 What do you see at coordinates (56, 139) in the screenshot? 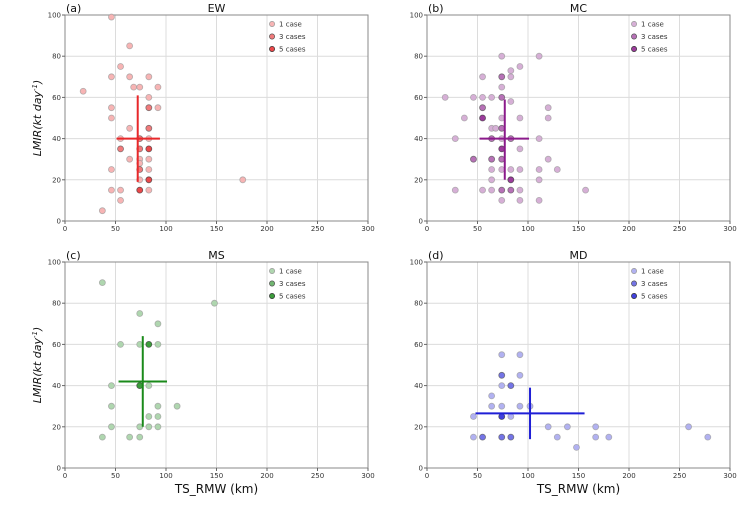
I see `y-tick-label: 40` at bounding box center [56, 139].